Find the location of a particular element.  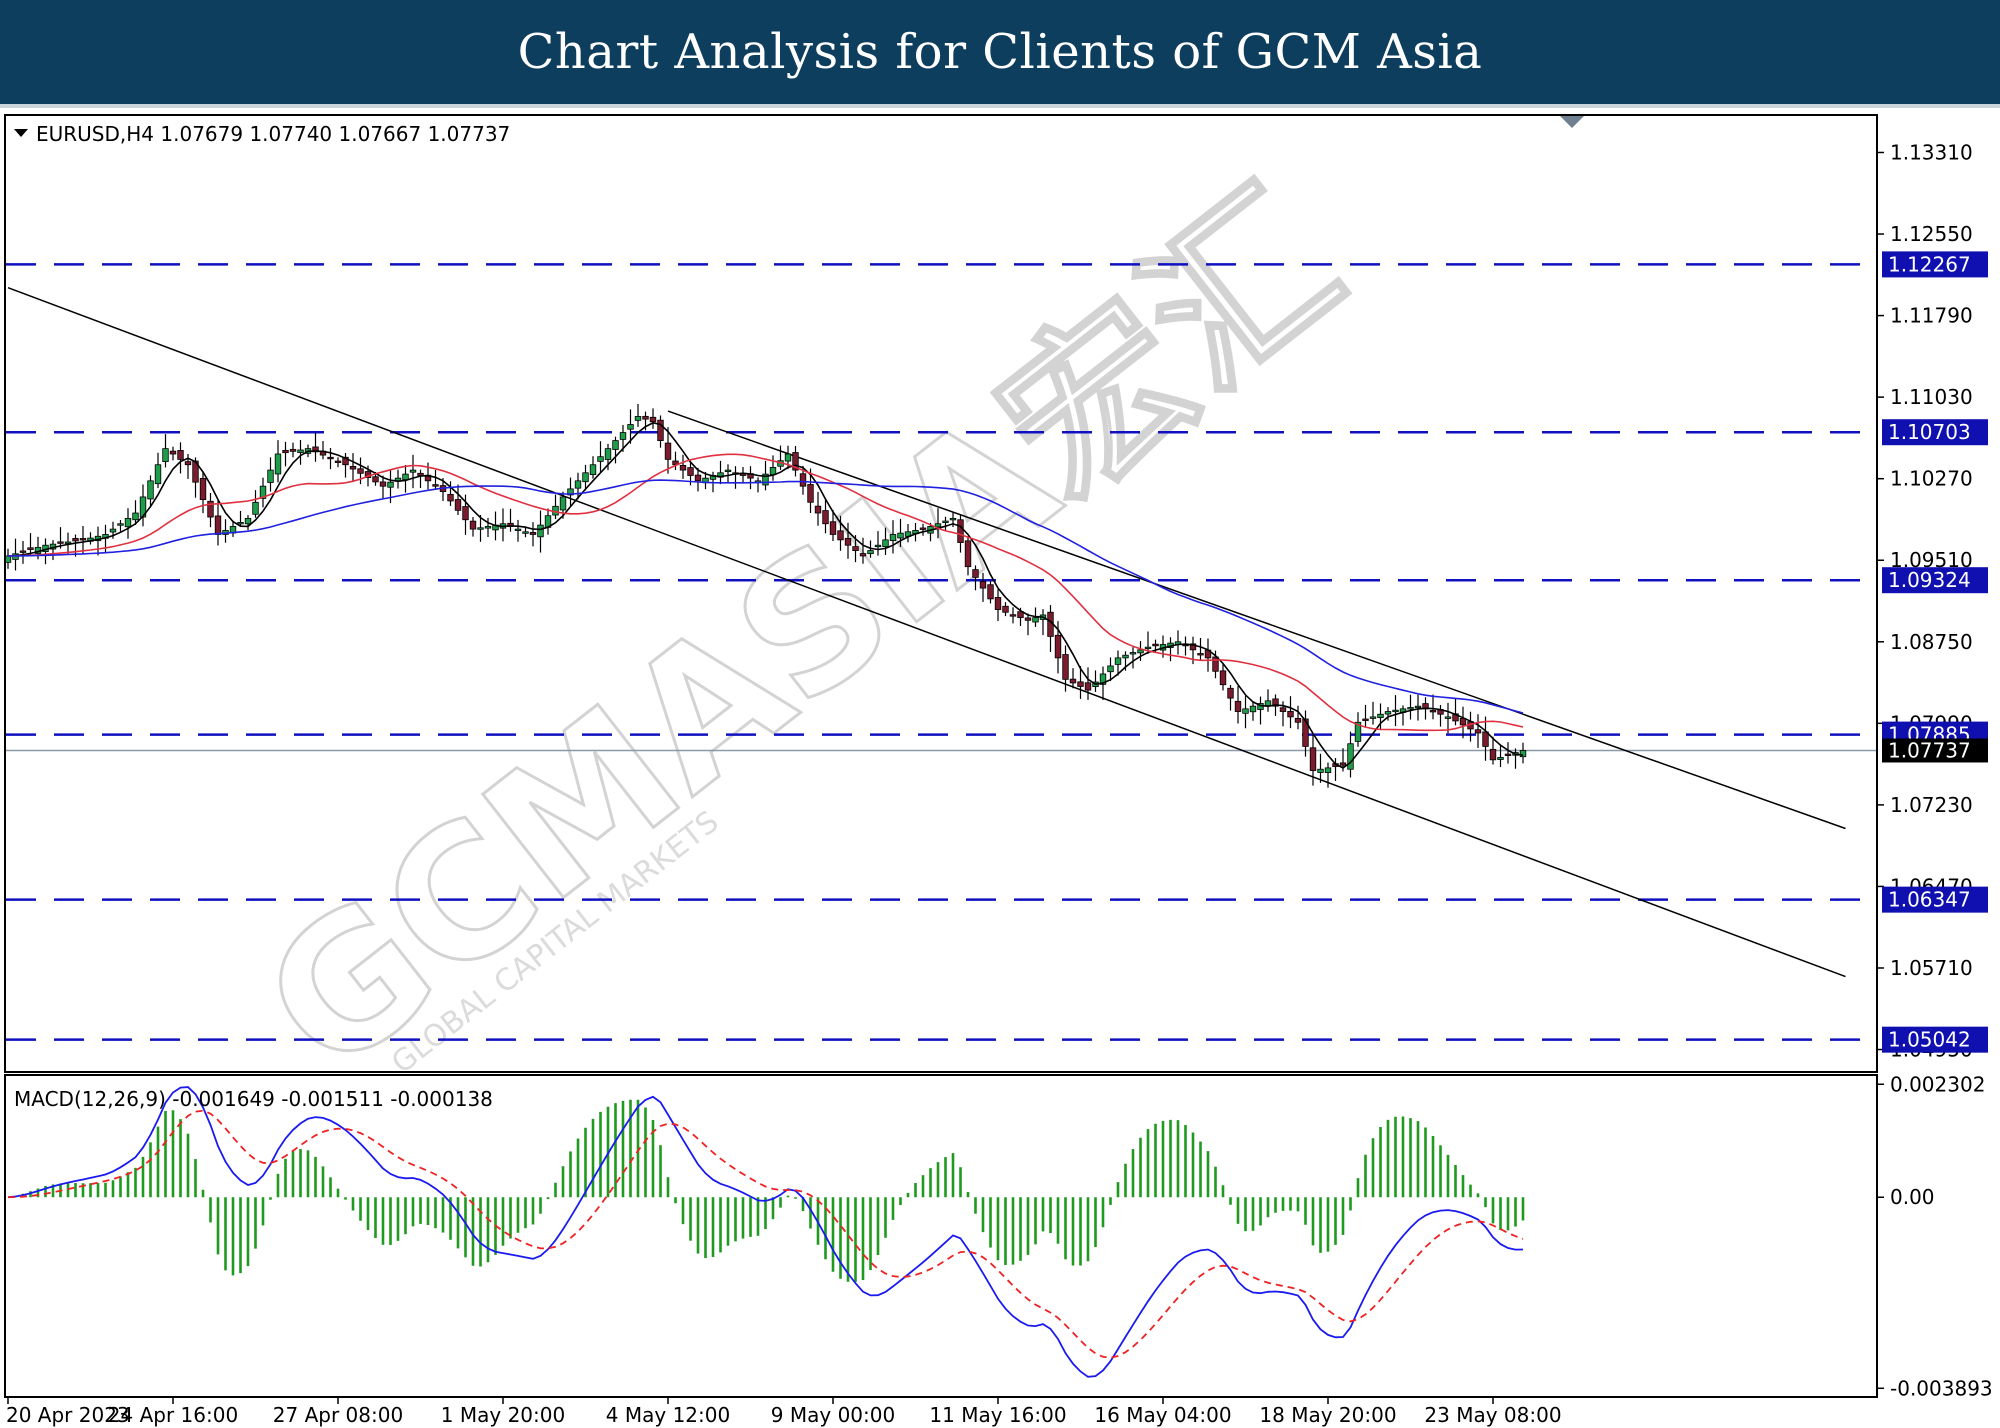

ma-20-line is located at coordinates (765, 592).